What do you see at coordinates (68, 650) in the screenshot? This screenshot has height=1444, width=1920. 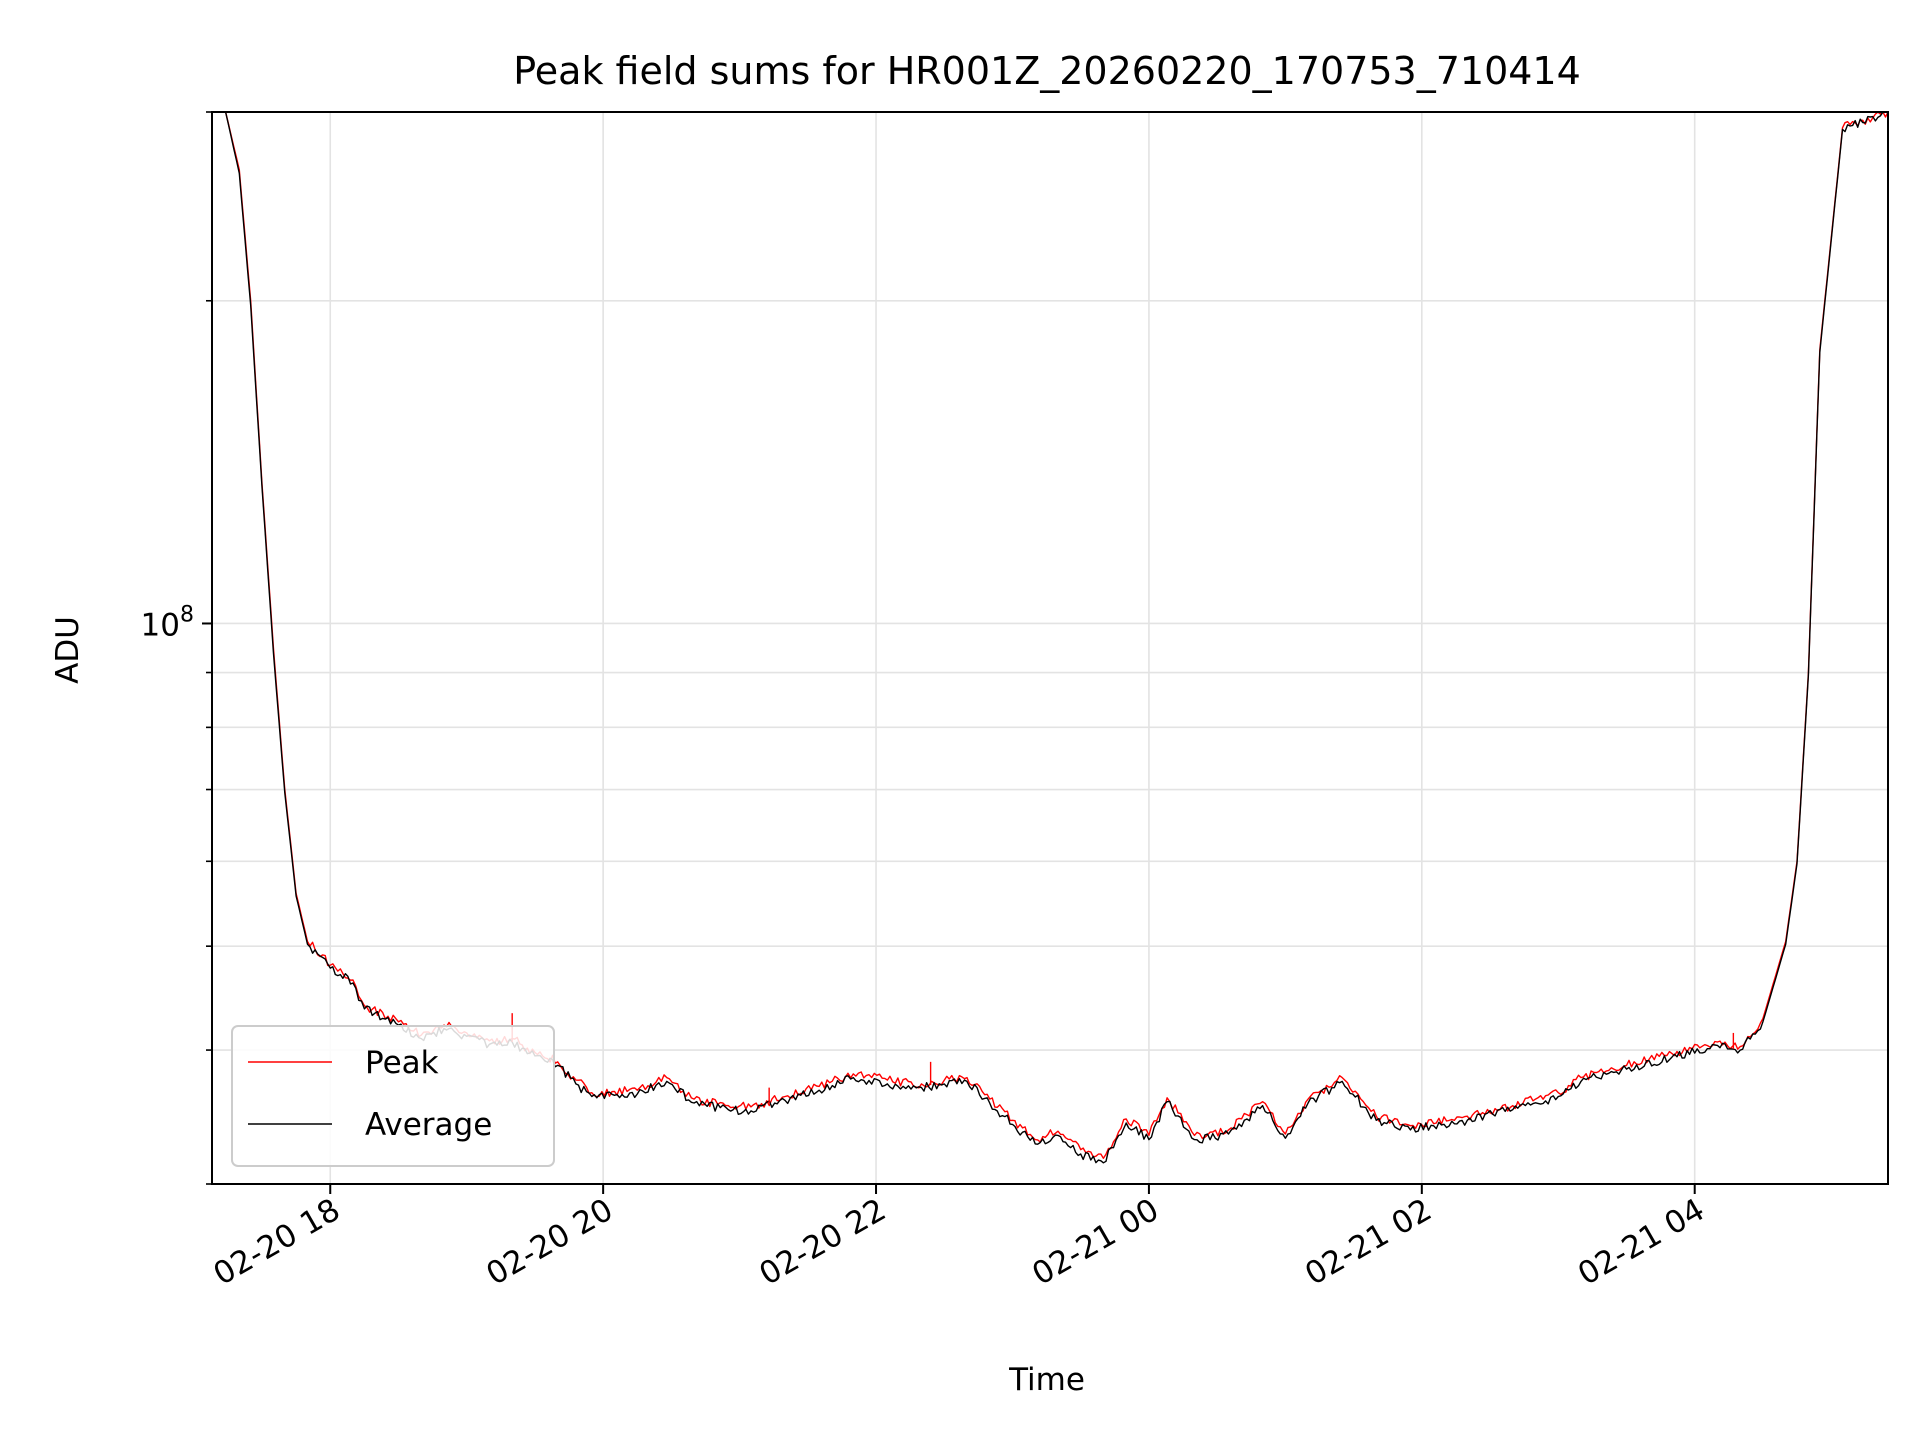 I see `y-axis-label: ADU` at bounding box center [68, 650].